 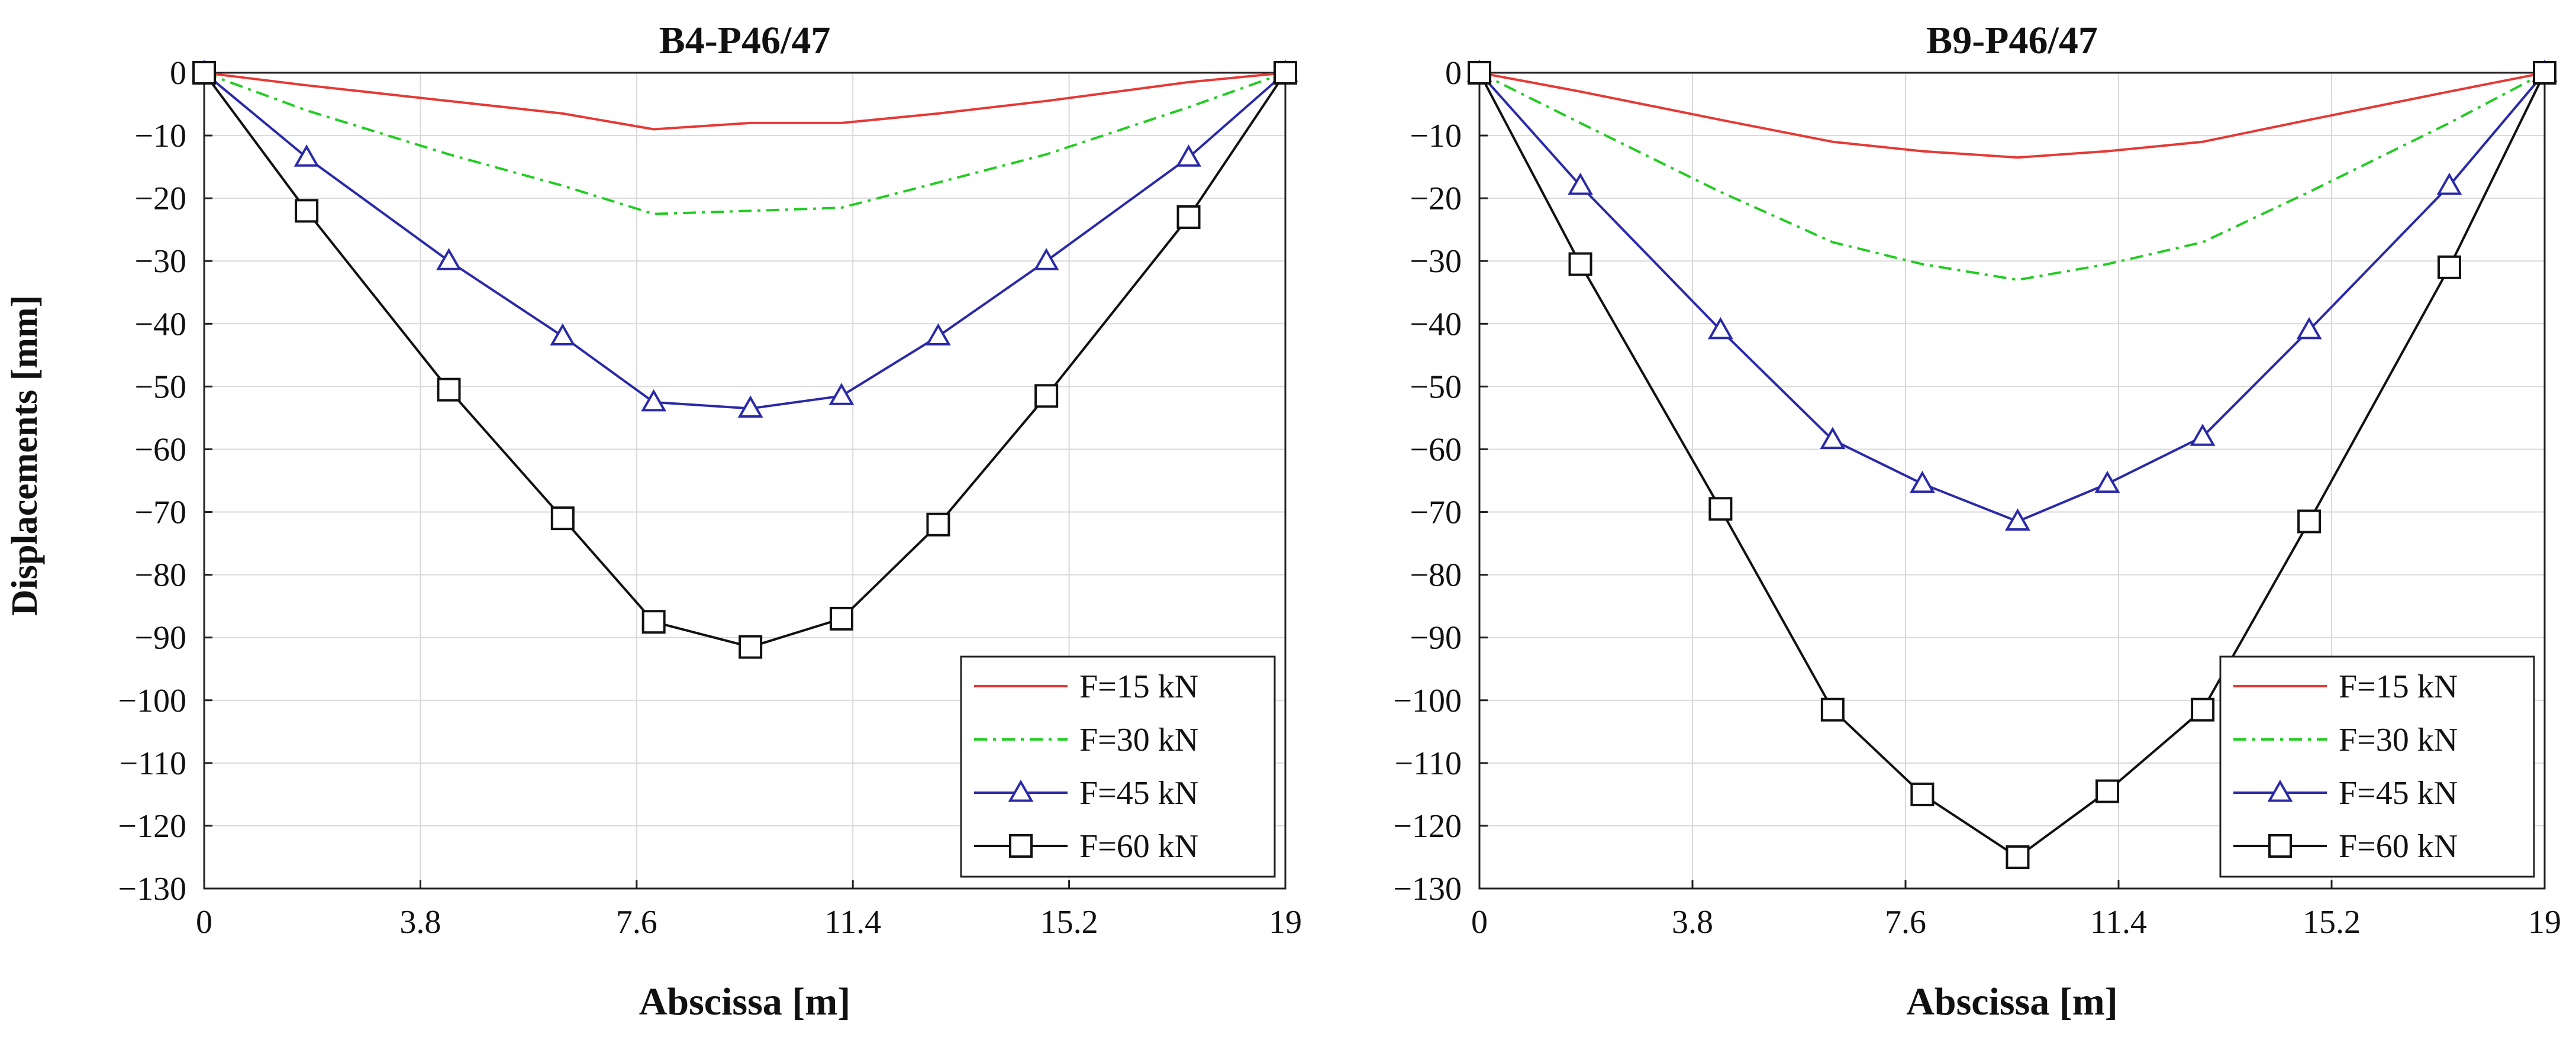 What do you see at coordinates (745, 40) in the screenshot?
I see `chart-title: B4-P46/47` at bounding box center [745, 40].